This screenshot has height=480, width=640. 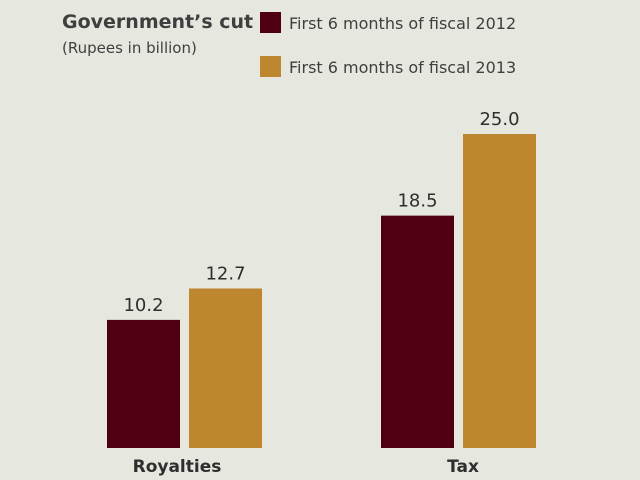 What do you see at coordinates (463, 467) in the screenshot?
I see `category-label-tax: Tax` at bounding box center [463, 467].